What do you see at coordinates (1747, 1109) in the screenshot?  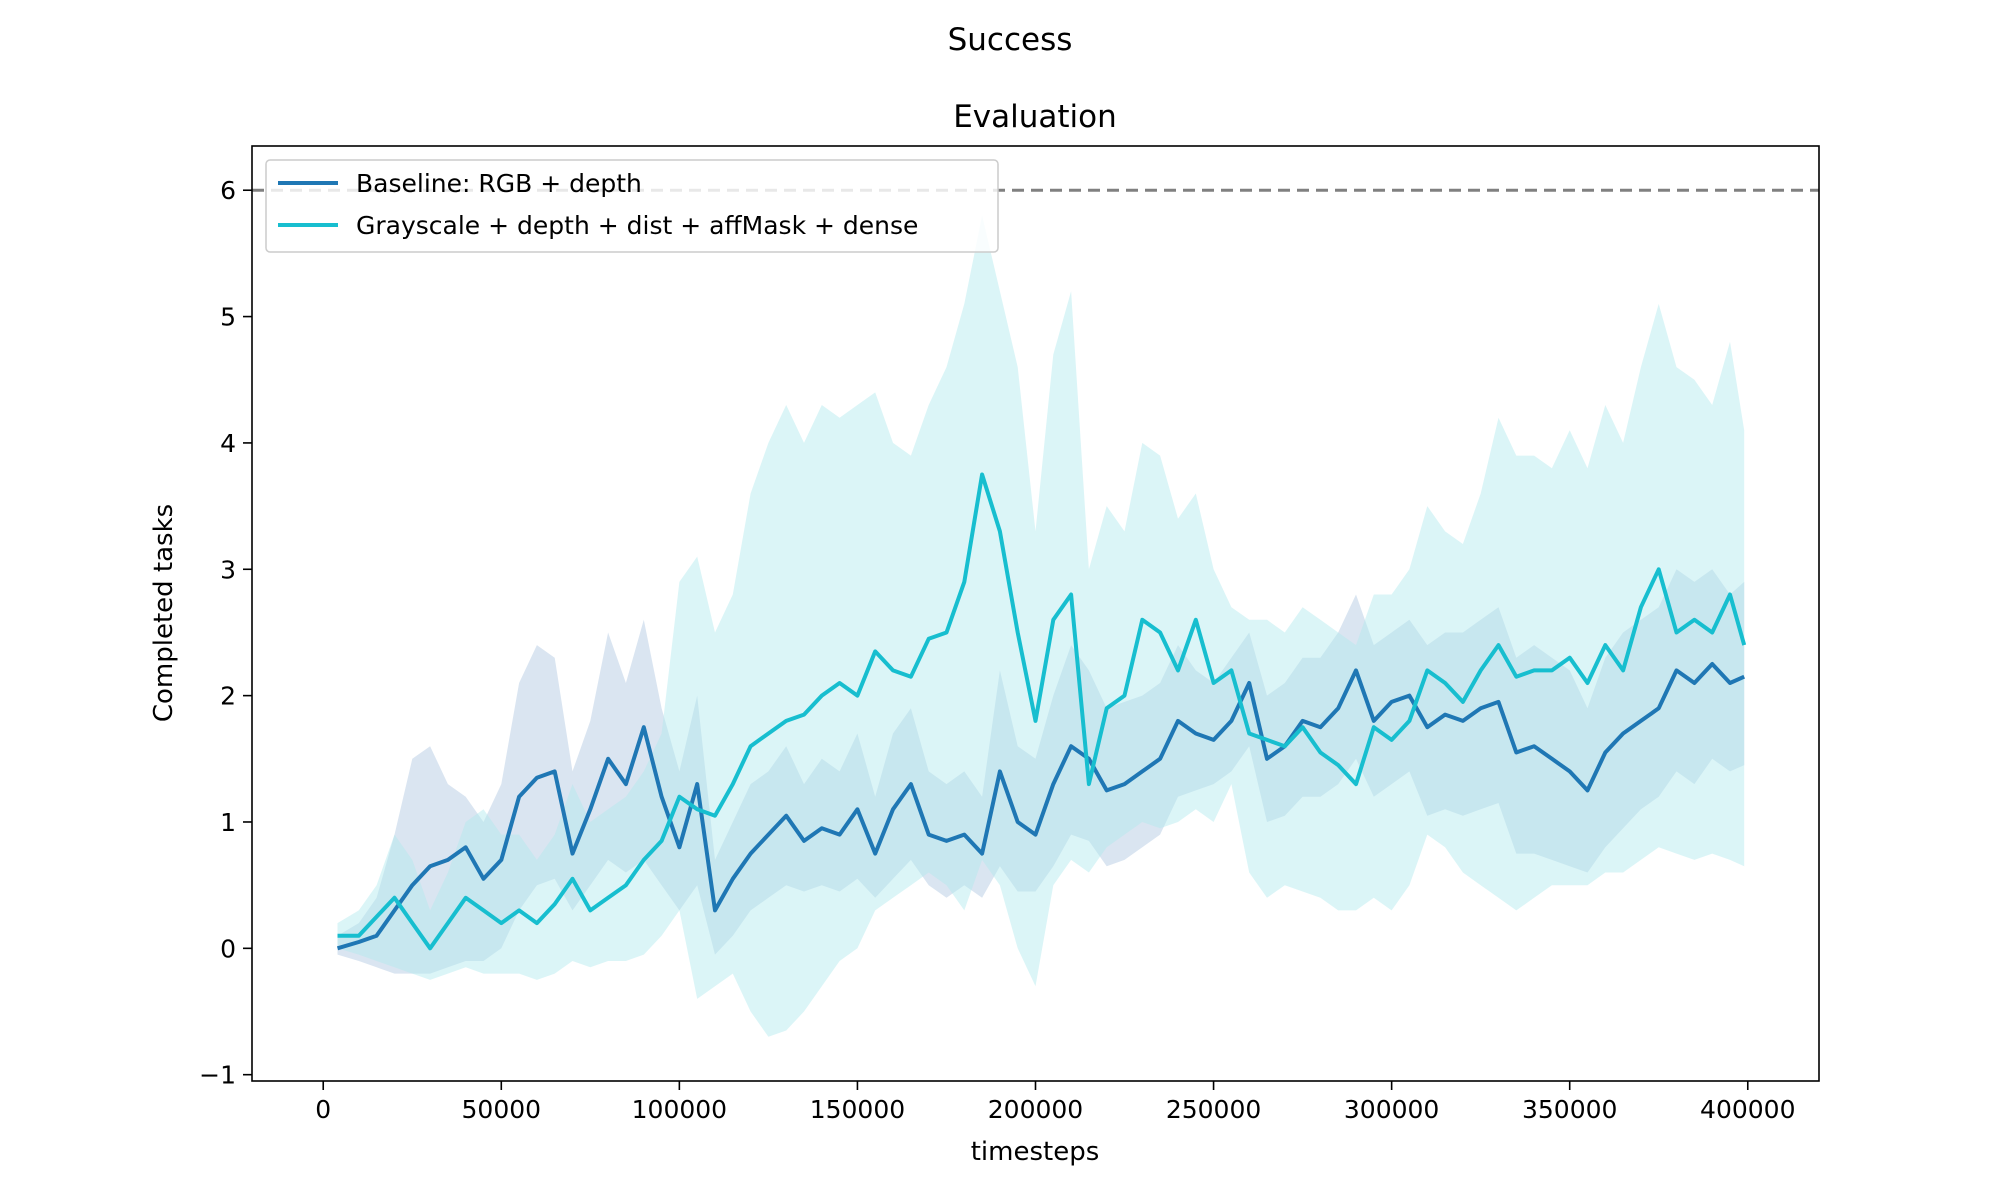 I see `x-tick-label: 400000` at bounding box center [1747, 1109].